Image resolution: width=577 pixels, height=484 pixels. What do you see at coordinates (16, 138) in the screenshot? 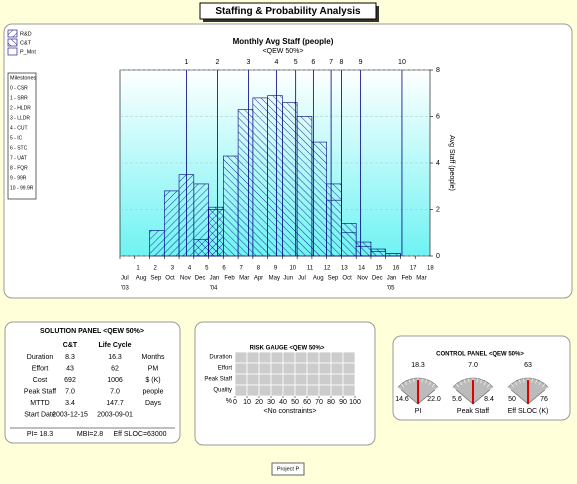
I see `milestone-legend-item: 5 - IC` at bounding box center [16, 138].